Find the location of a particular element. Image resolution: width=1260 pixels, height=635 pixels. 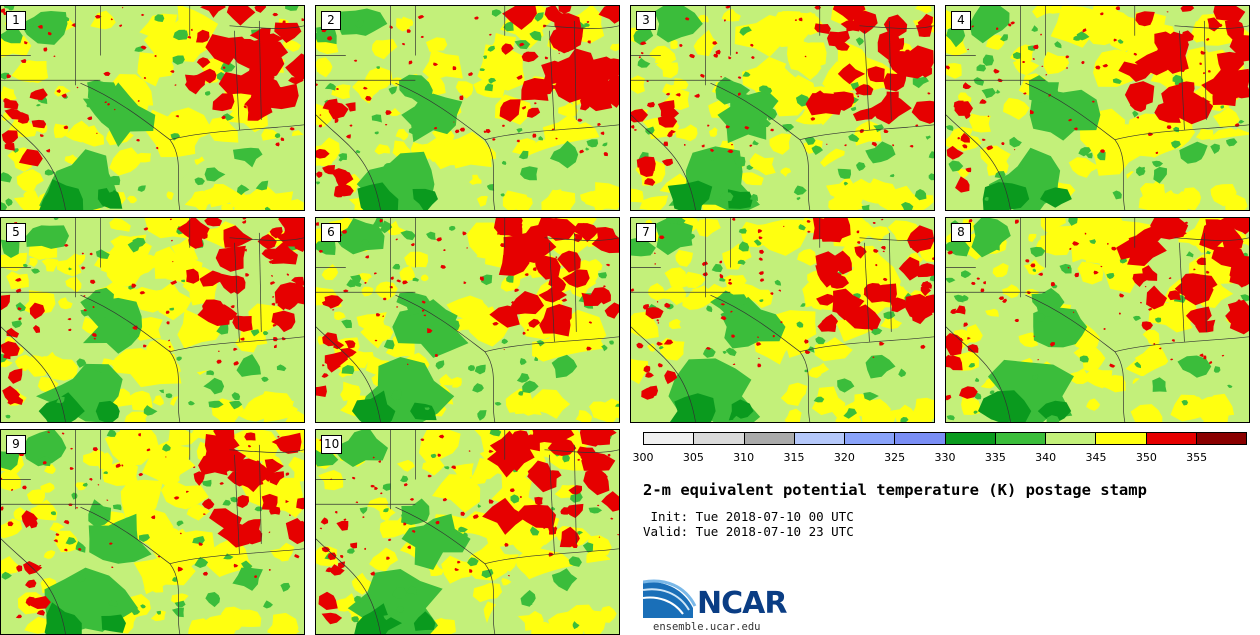

ensemble-member-panel: 3 is located at coordinates (782, 108).